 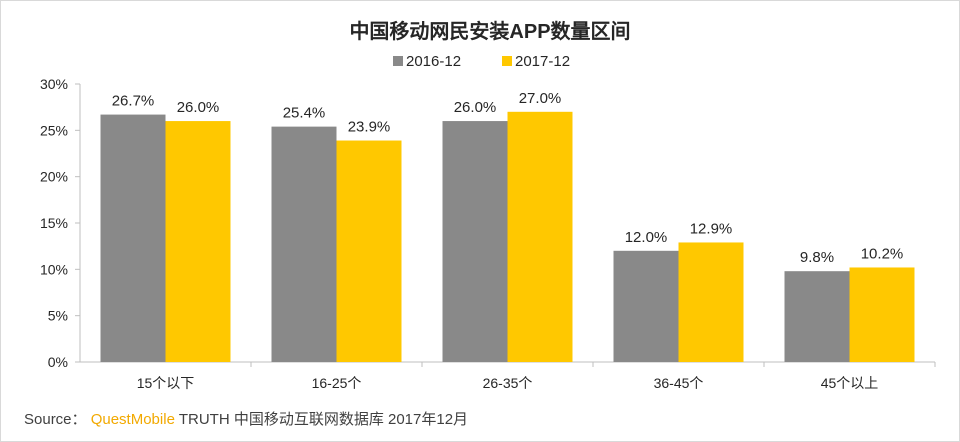 I want to click on data-label: 25.4%, so click(x=304, y=113).